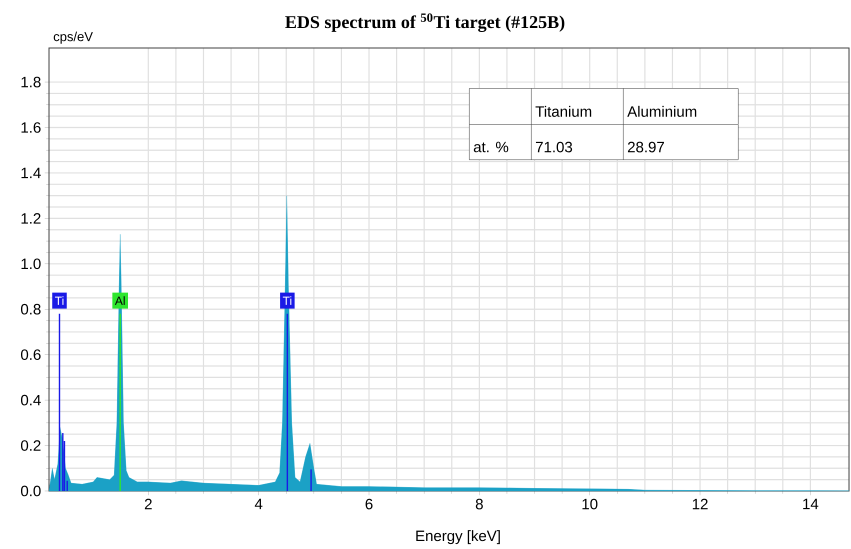 The width and height of the screenshot is (851, 549). I want to click on x-axis-title: Energy [keV], so click(458, 537).